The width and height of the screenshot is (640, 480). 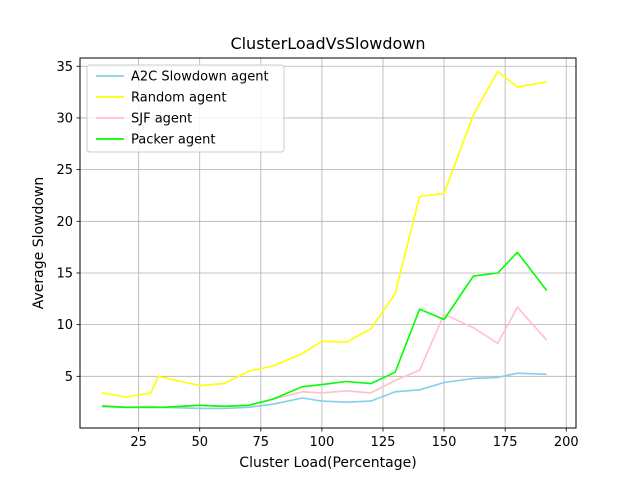 I want to click on x-tick-label: 75, so click(x=261, y=442).